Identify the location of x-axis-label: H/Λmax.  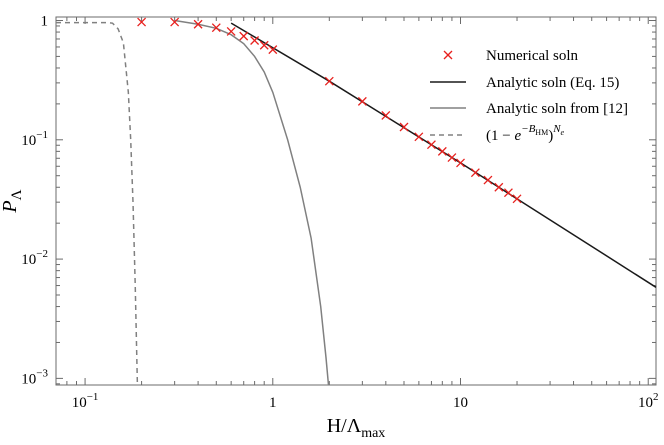
(356, 427).